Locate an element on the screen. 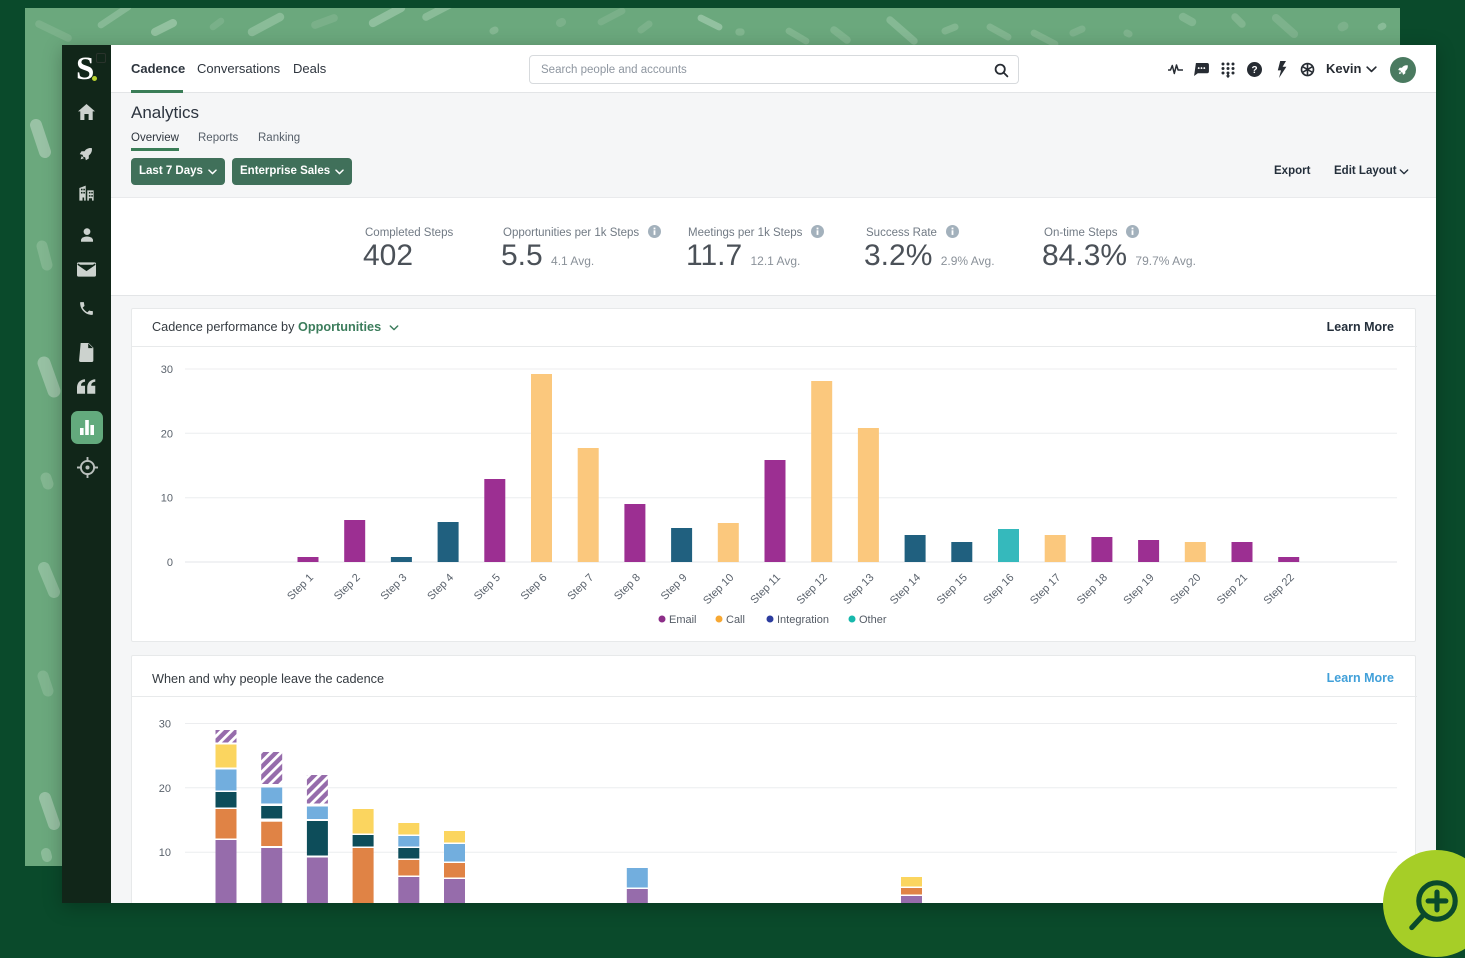 The height and width of the screenshot is (958, 1465). svg-text: Step 8 is located at coordinates (627, 587).